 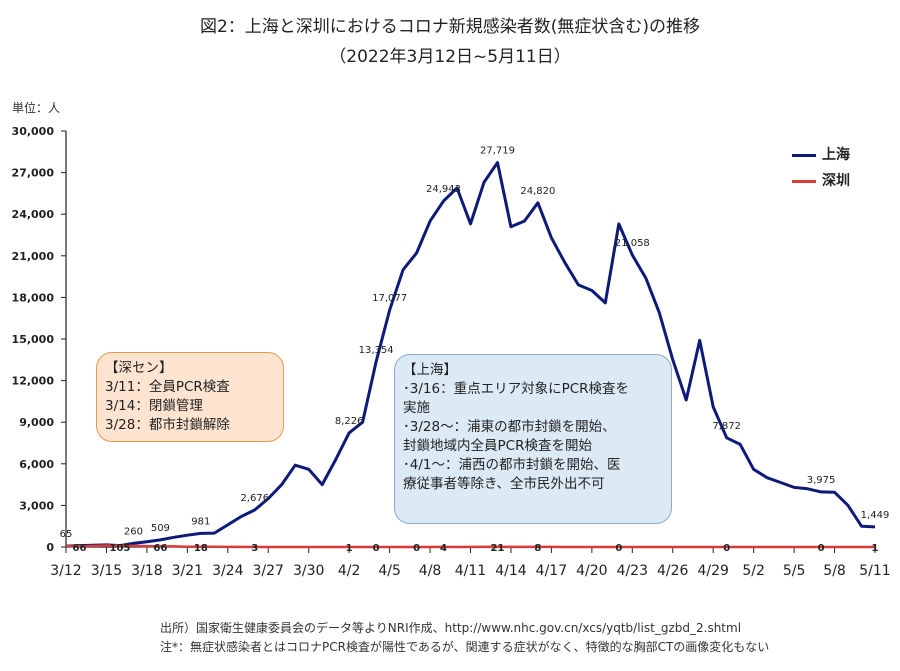 What do you see at coordinates (726, 426) in the screenshot?
I see `data-label-shanghai: 7,872` at bounding box center [726, 426].